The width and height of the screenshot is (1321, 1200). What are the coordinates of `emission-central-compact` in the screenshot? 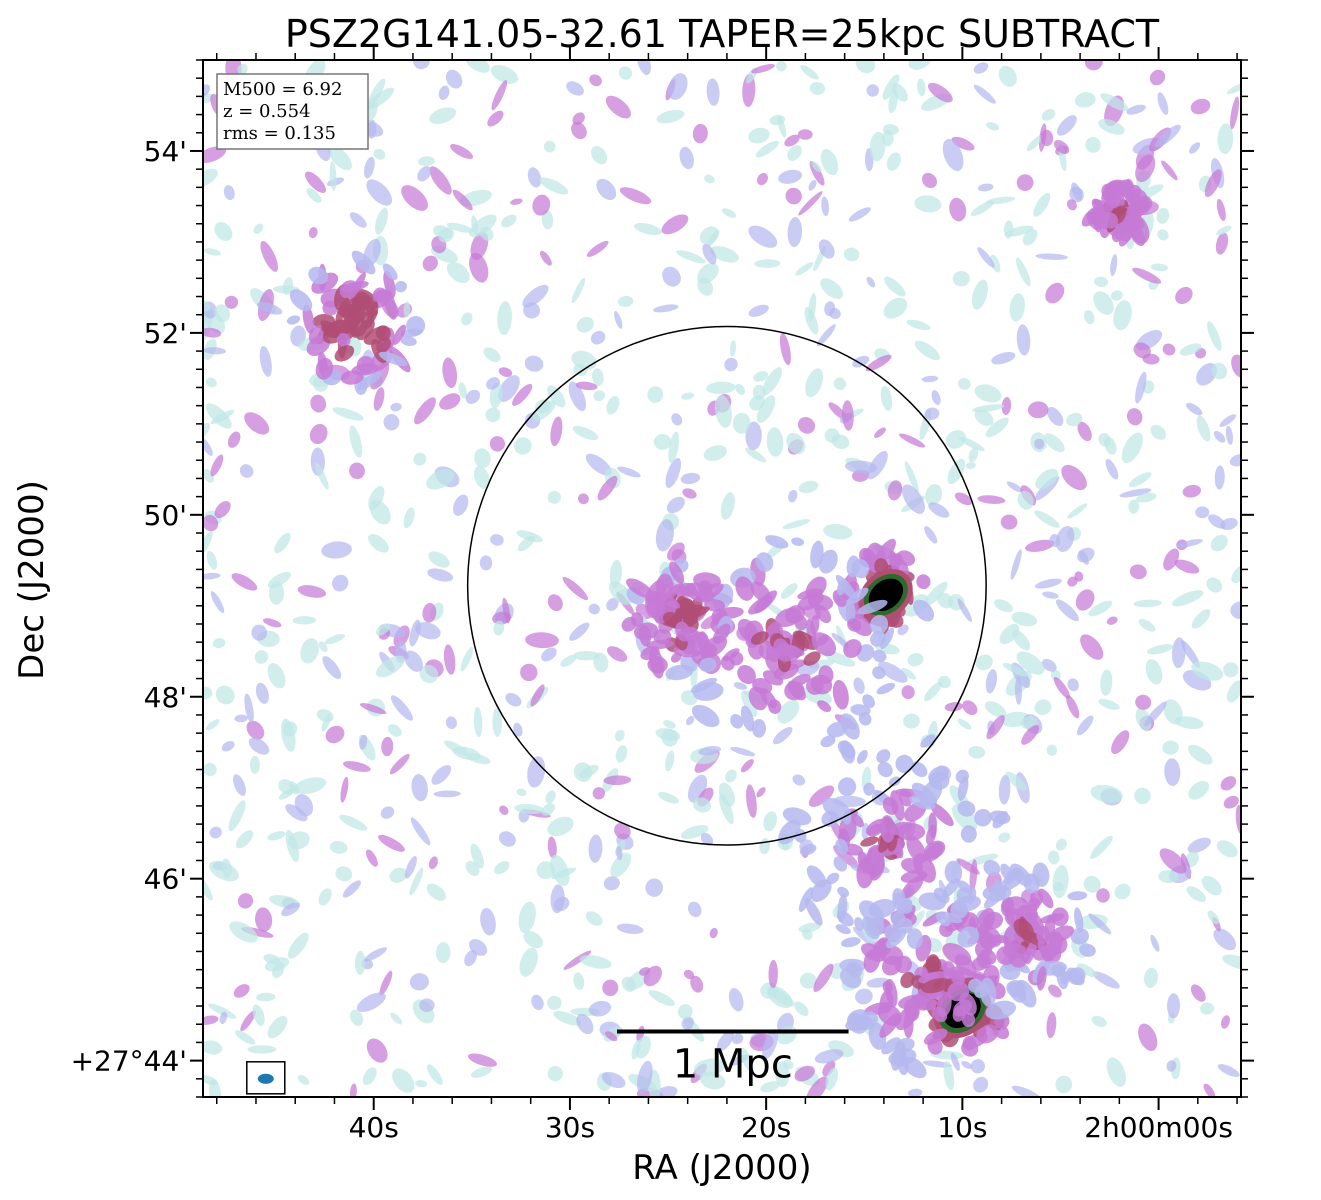 It's located at (885, 594).